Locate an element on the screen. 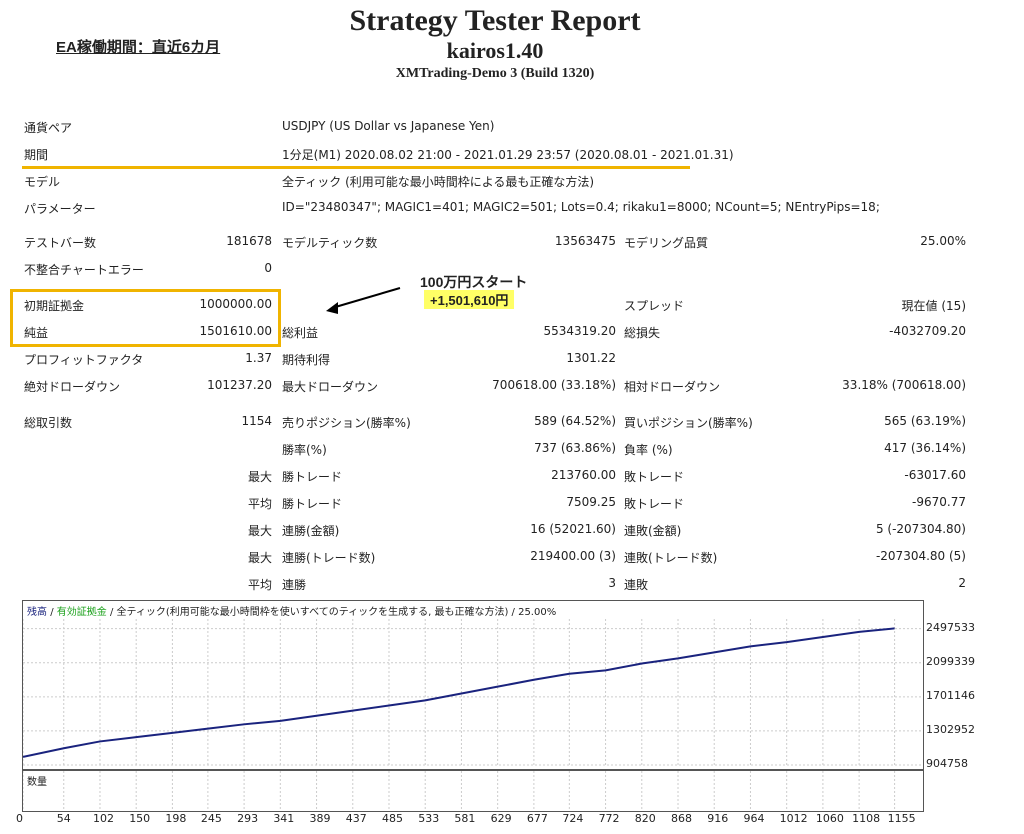 Image resolution: width=1024 pixels, height=834 pixels. long-label: 買いポジション(勝率%) is located at coordinates (688, 423).